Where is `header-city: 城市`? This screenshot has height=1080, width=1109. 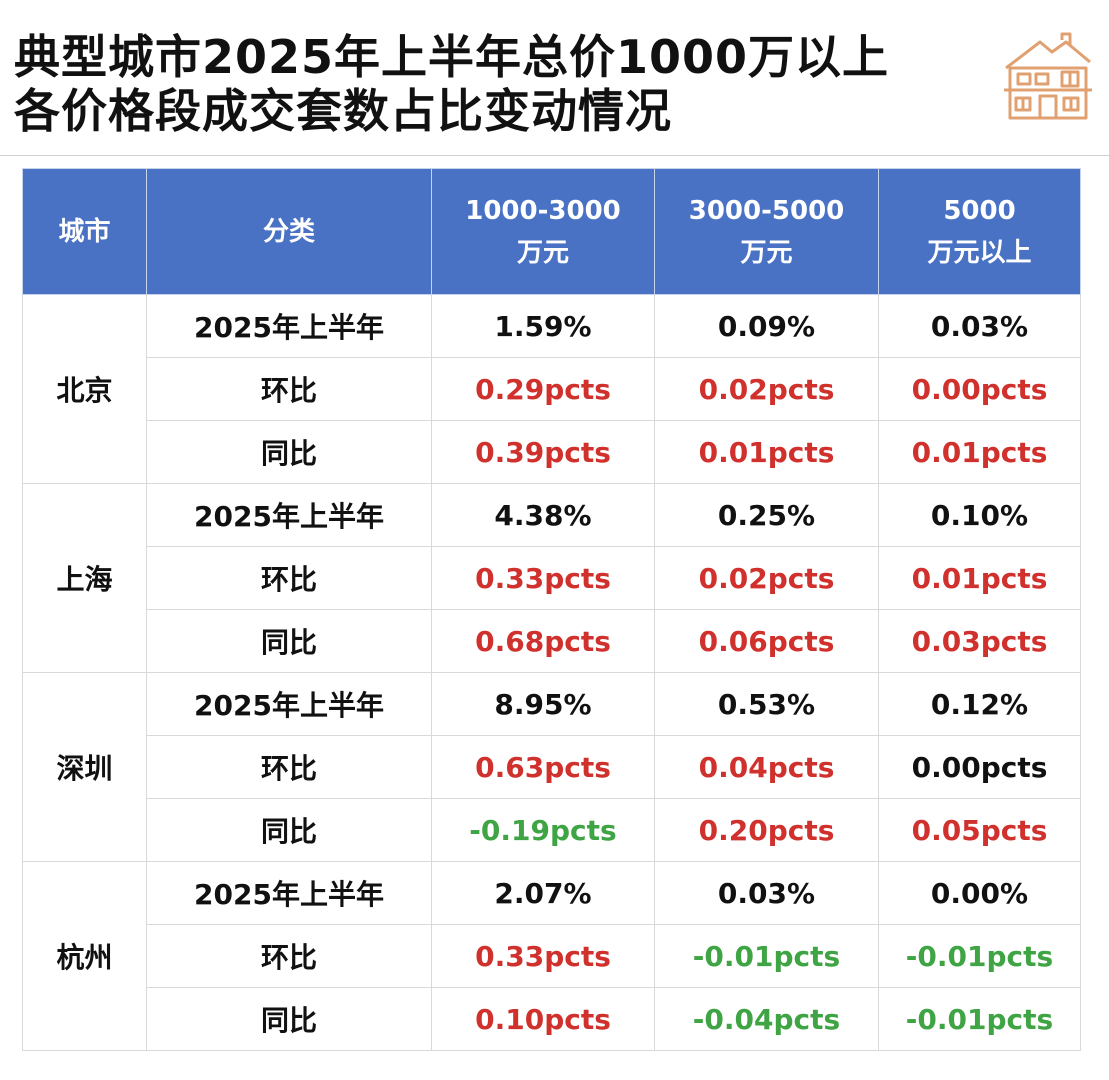
header-city: 城市 is located at coordinates (84, 231).